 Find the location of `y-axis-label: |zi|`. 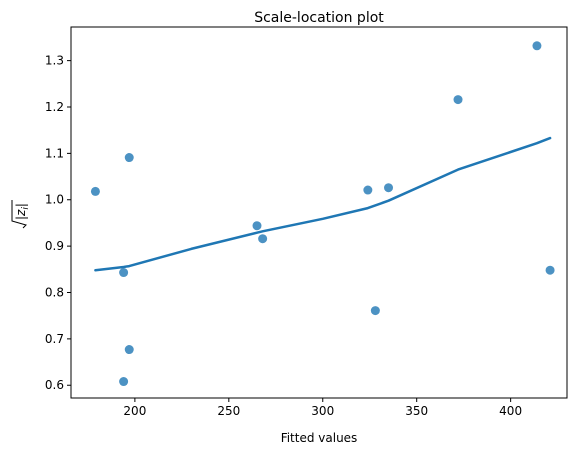

y-axis-label: |zi| is located at coordinates (21, 214).